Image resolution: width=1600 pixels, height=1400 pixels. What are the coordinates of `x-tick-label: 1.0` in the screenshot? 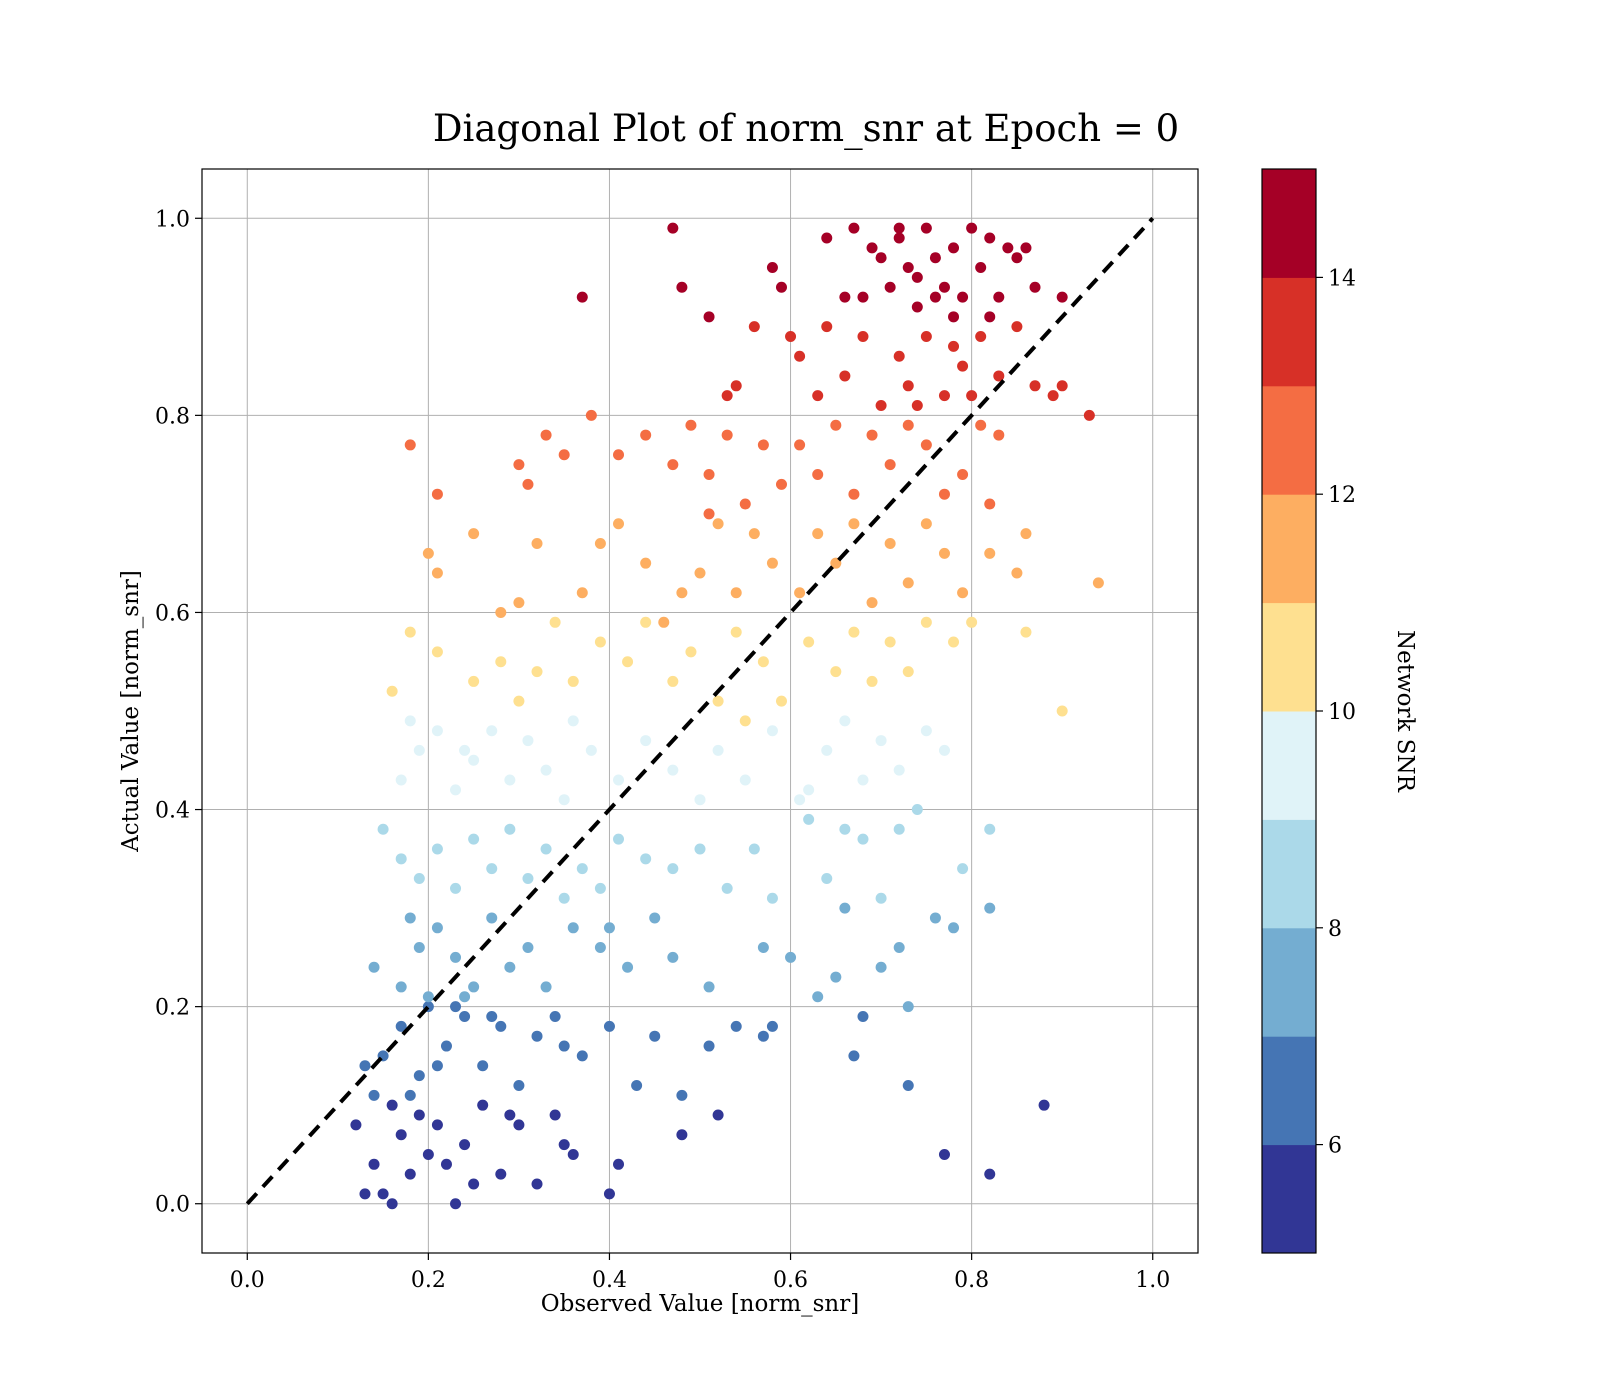 It's located at (1152, 1280).